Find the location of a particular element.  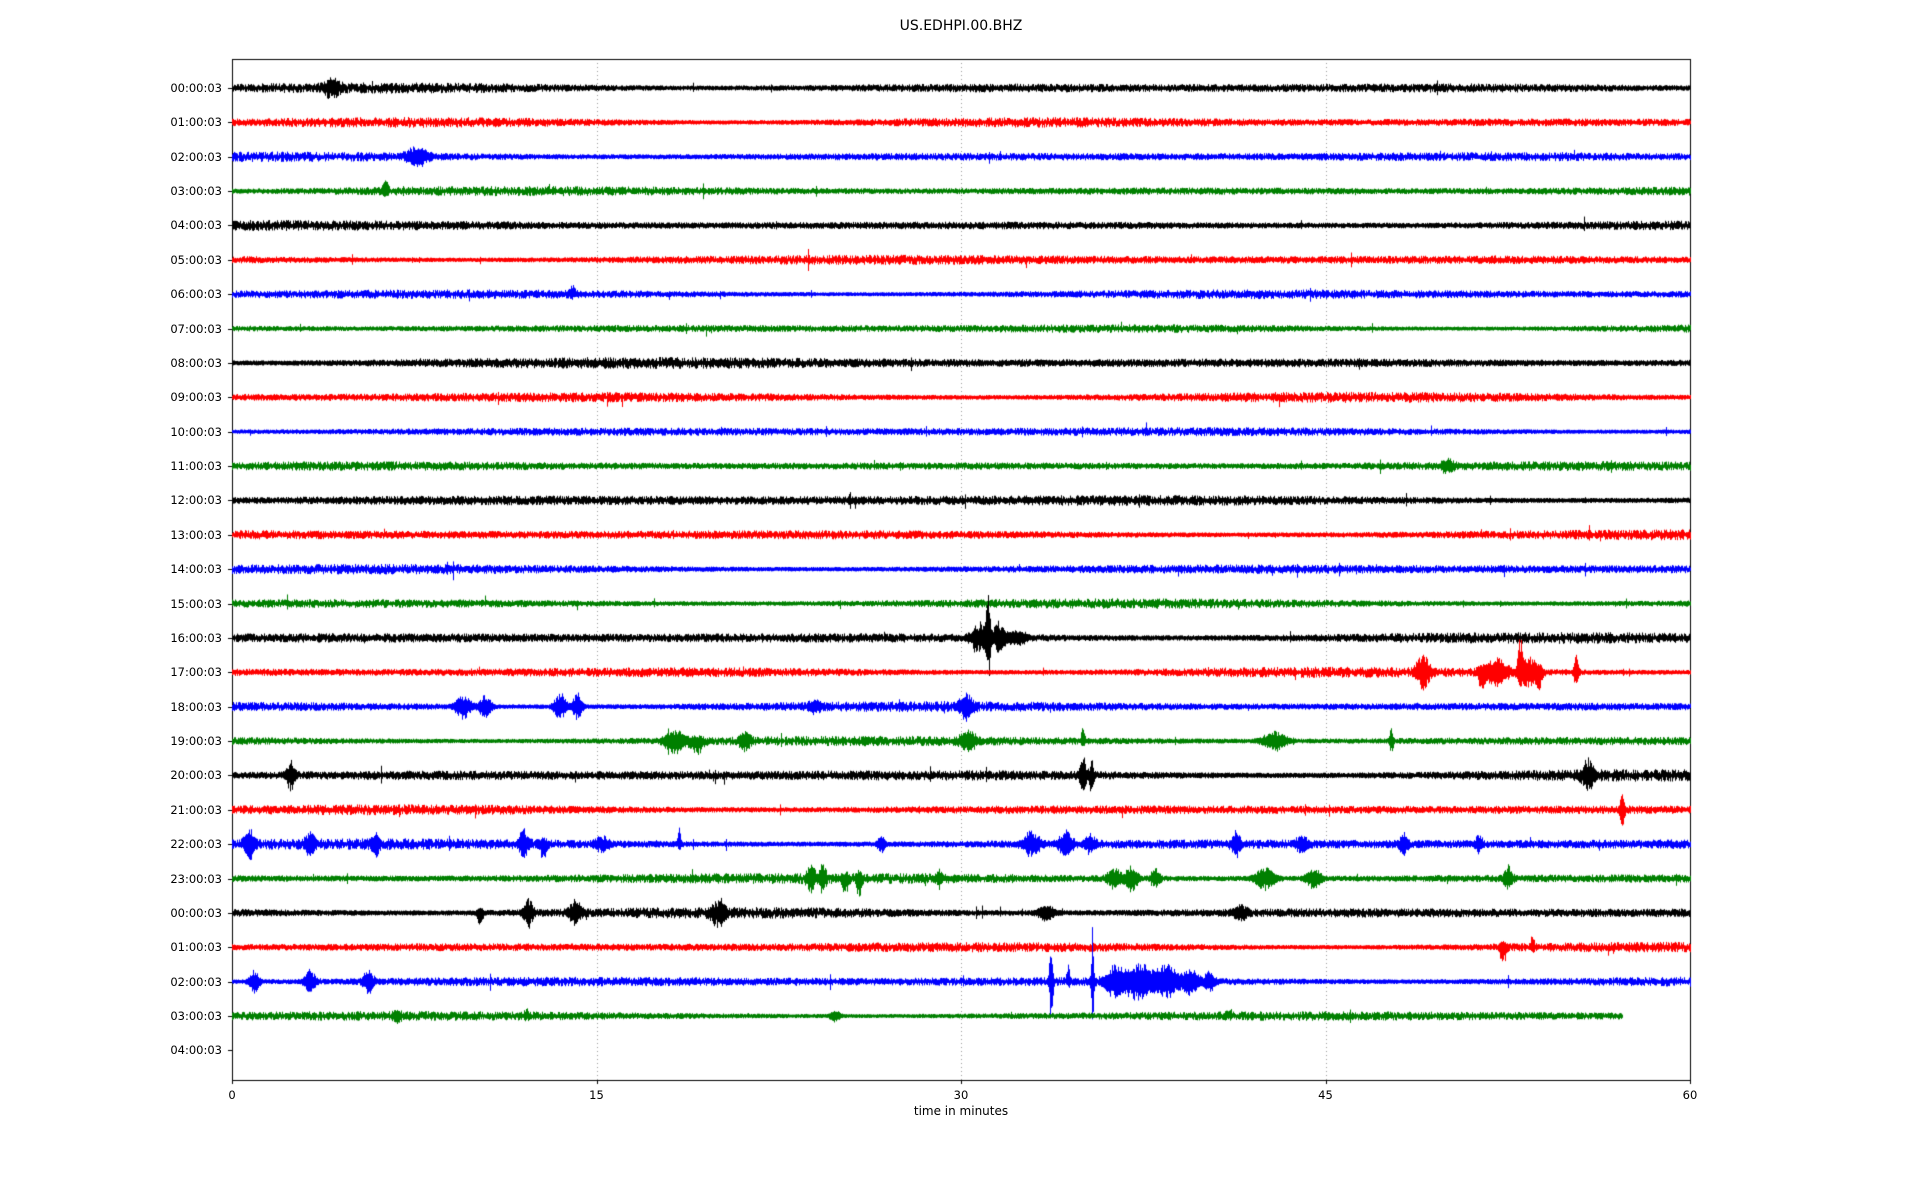

y-tick-label: 18:00:03 is located at coordinates (196, 706).